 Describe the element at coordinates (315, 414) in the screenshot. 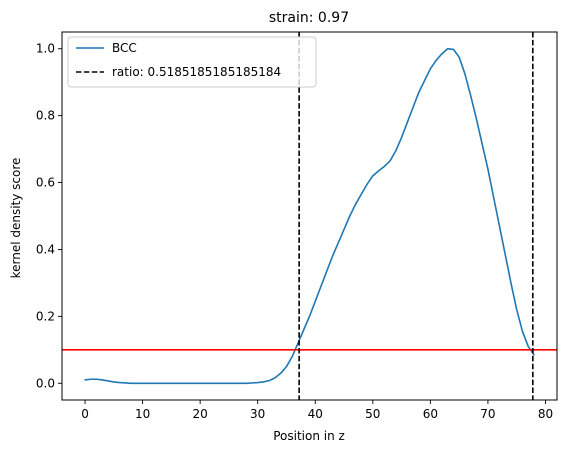

I see `x-tick-label: 40` at that location.